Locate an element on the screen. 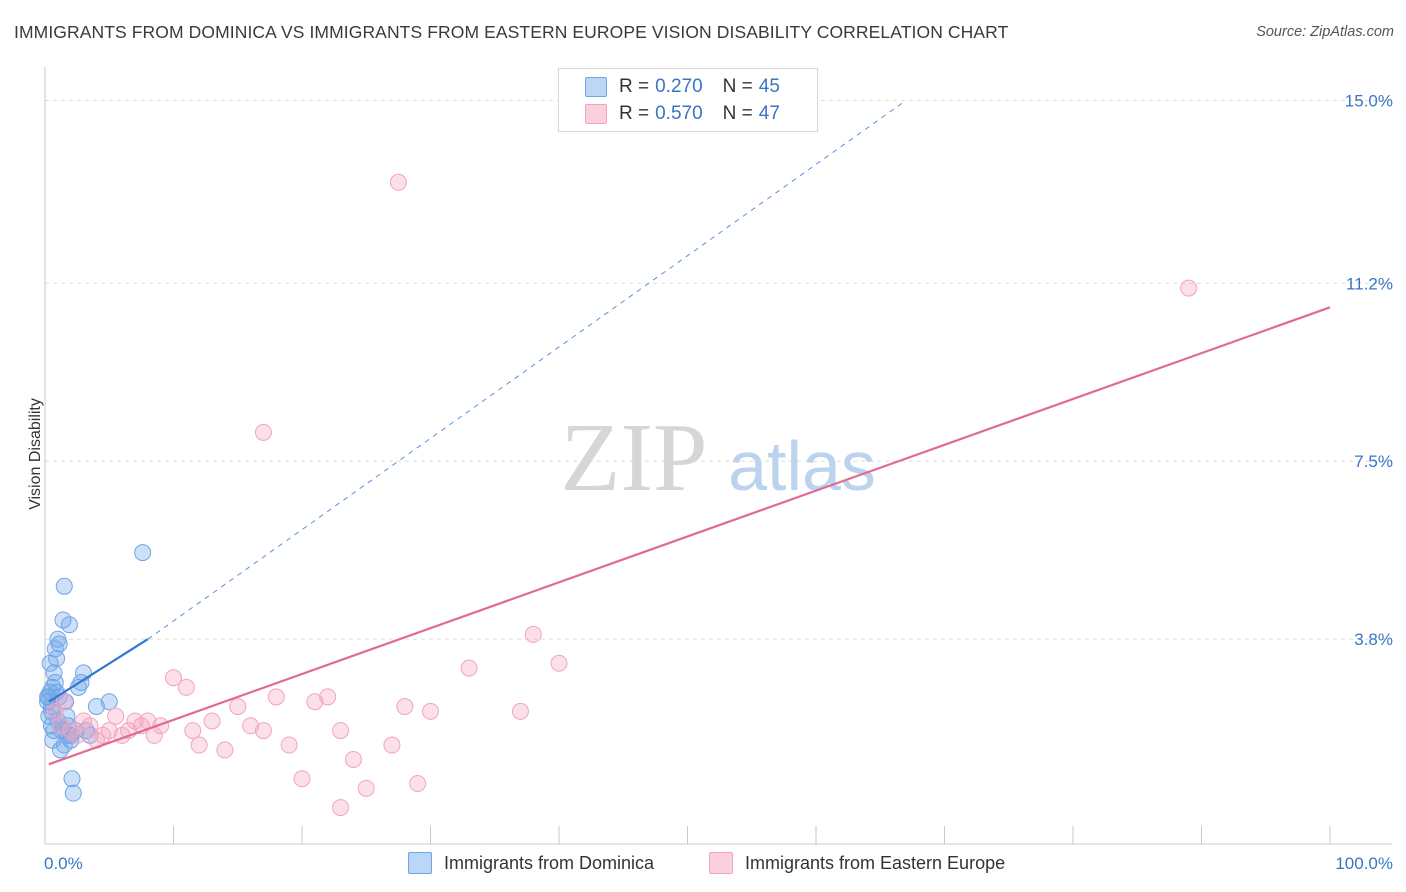  legend-row-eastern-europe: R = 0.570 N = 47 is located at coordinates (692, 114).